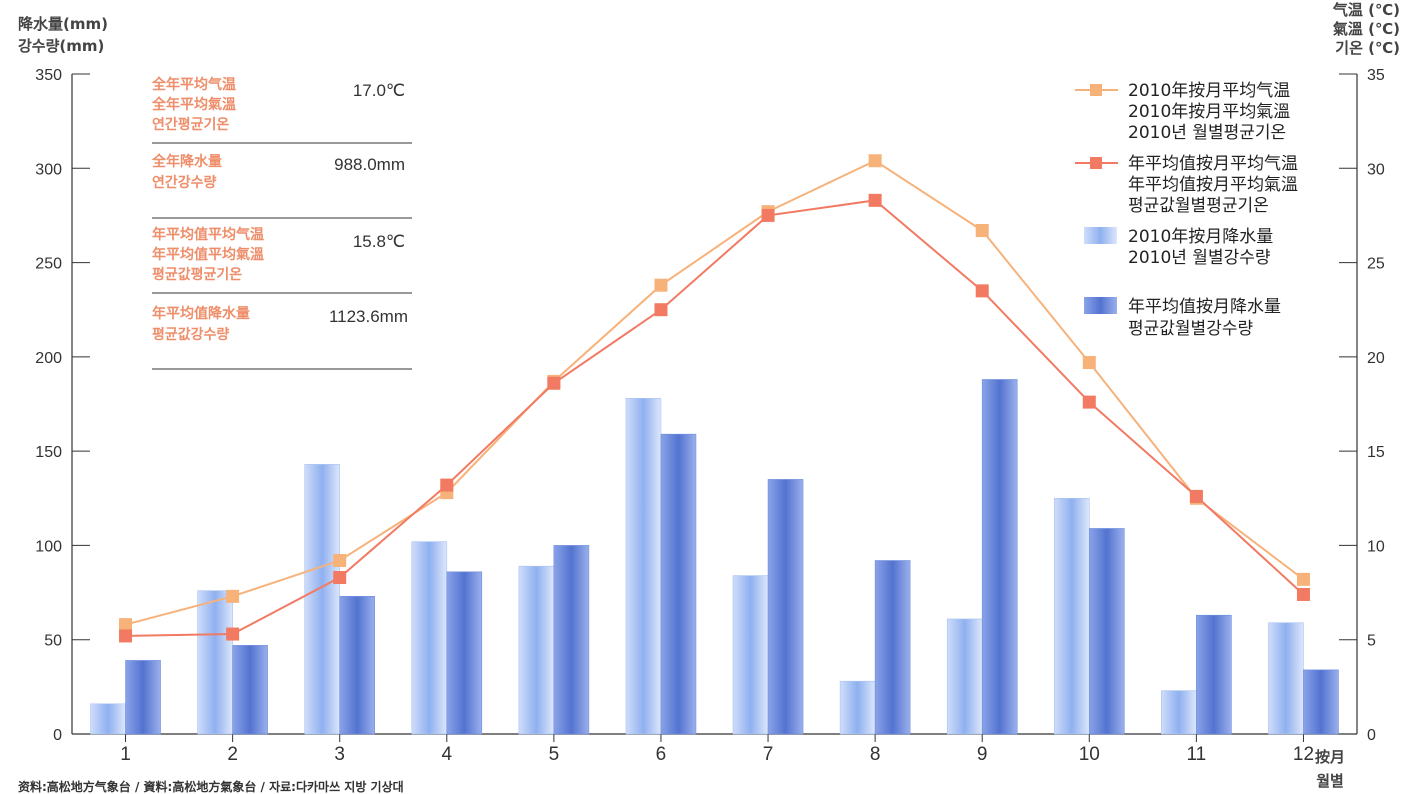 Image resolution: width=1405 pixels, height=794 pixels. What do you see at coordinates (1371, 735) in the screenshot?
I see `right-y-tick-label: 0` at bounding box center [1371, 735].